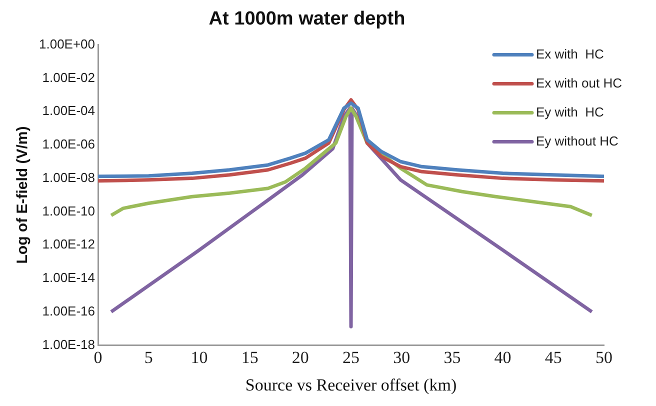  What do you see at coordinates (148, 357) in the screenshot?
I see `x-tick-label: 5` at bounding box center [148, 357].